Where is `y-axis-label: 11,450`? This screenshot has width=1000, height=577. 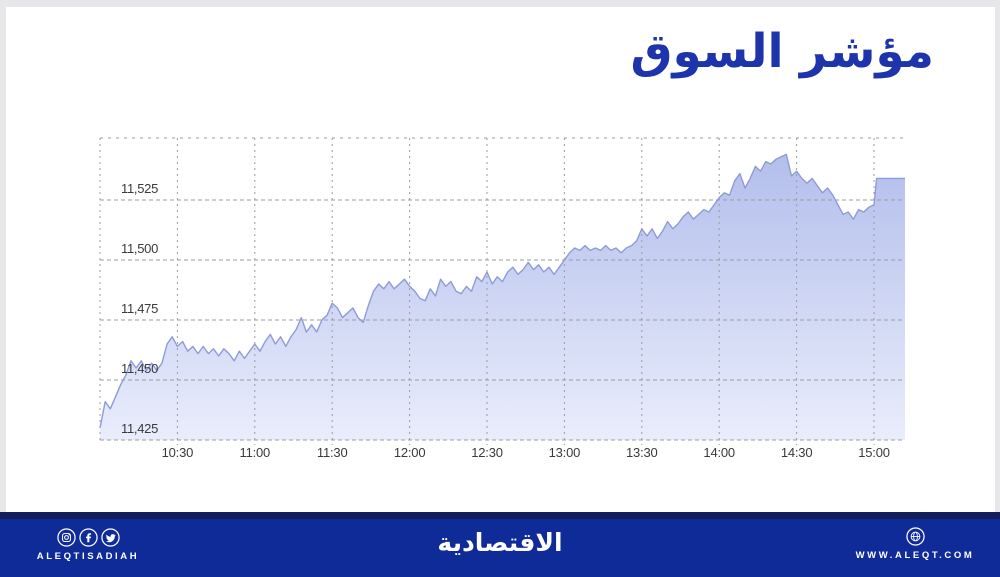 y-axis-label: 11,450 is located at coordinates (139, 368).